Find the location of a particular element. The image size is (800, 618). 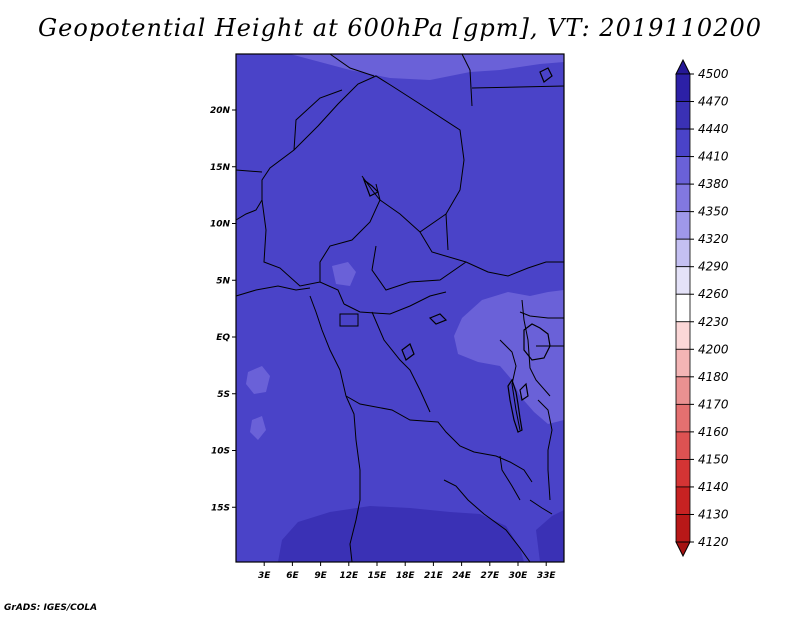

colorbar-label: 4230 is located at coordinates (713, 322).